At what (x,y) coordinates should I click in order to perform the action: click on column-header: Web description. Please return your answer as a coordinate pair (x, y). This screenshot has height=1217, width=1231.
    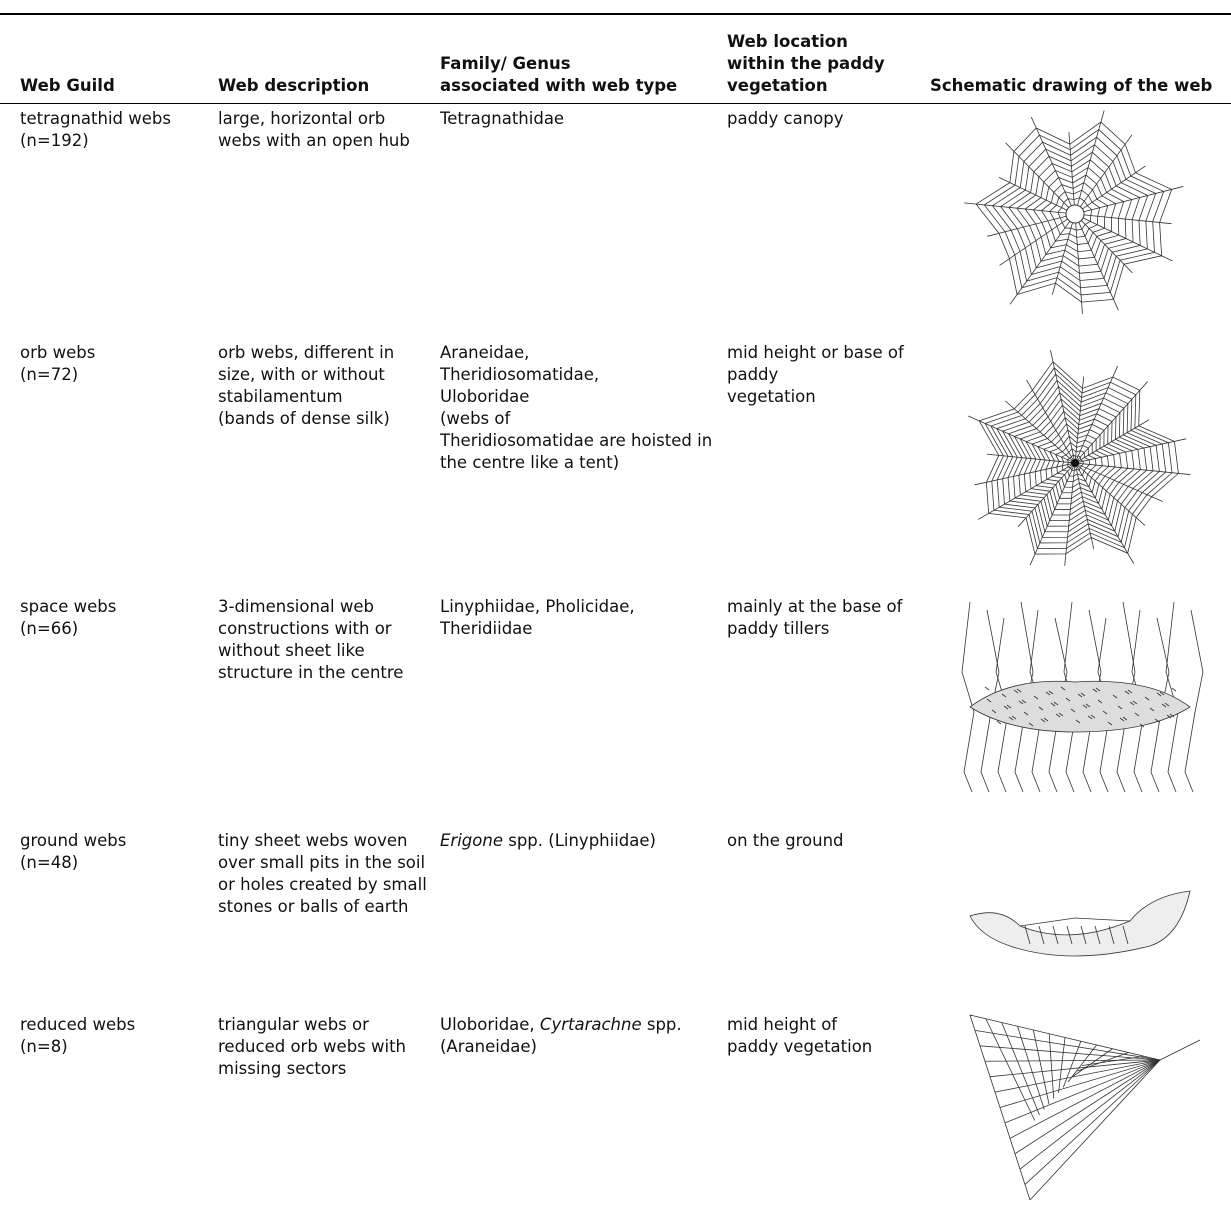
    Looking at the image, I should click on (329, 58).